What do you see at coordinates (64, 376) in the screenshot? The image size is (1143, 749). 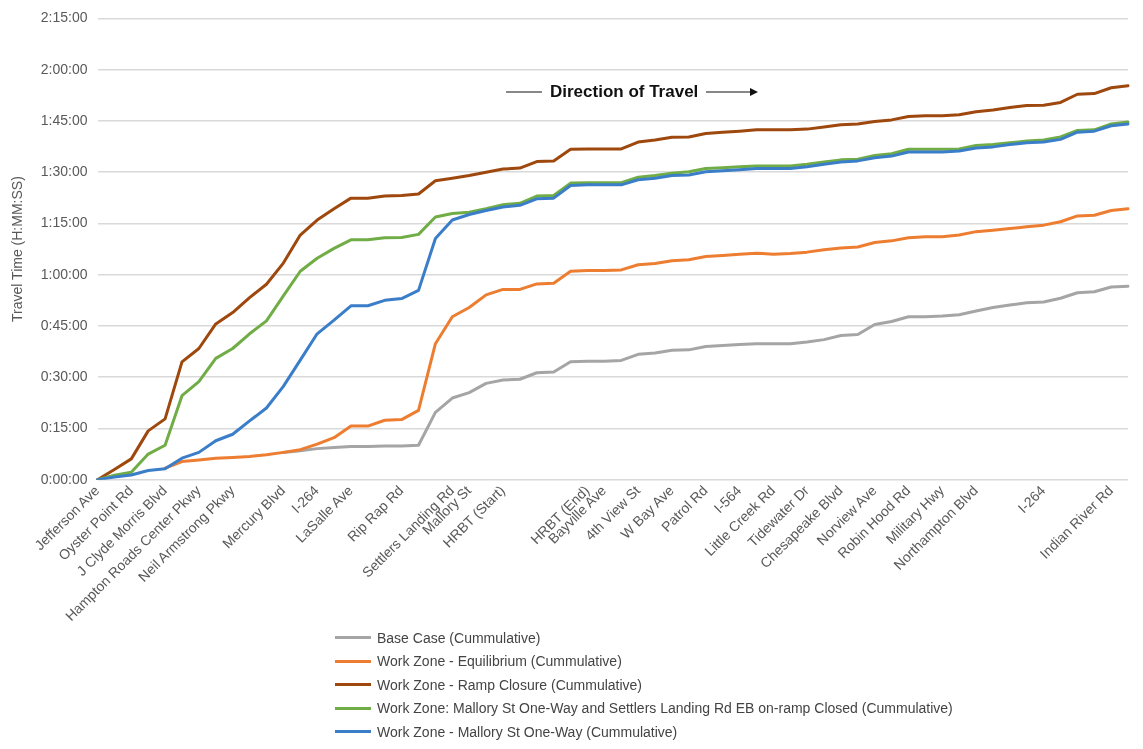 I see `y-tick-label: 0:30:00` at bounding box center [64, 376].